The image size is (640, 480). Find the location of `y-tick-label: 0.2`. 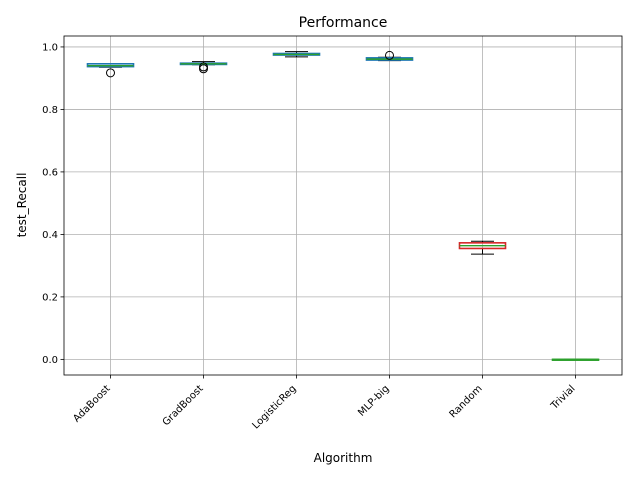

y-tick-label: 0.2 is located at coordinates (50, 297).